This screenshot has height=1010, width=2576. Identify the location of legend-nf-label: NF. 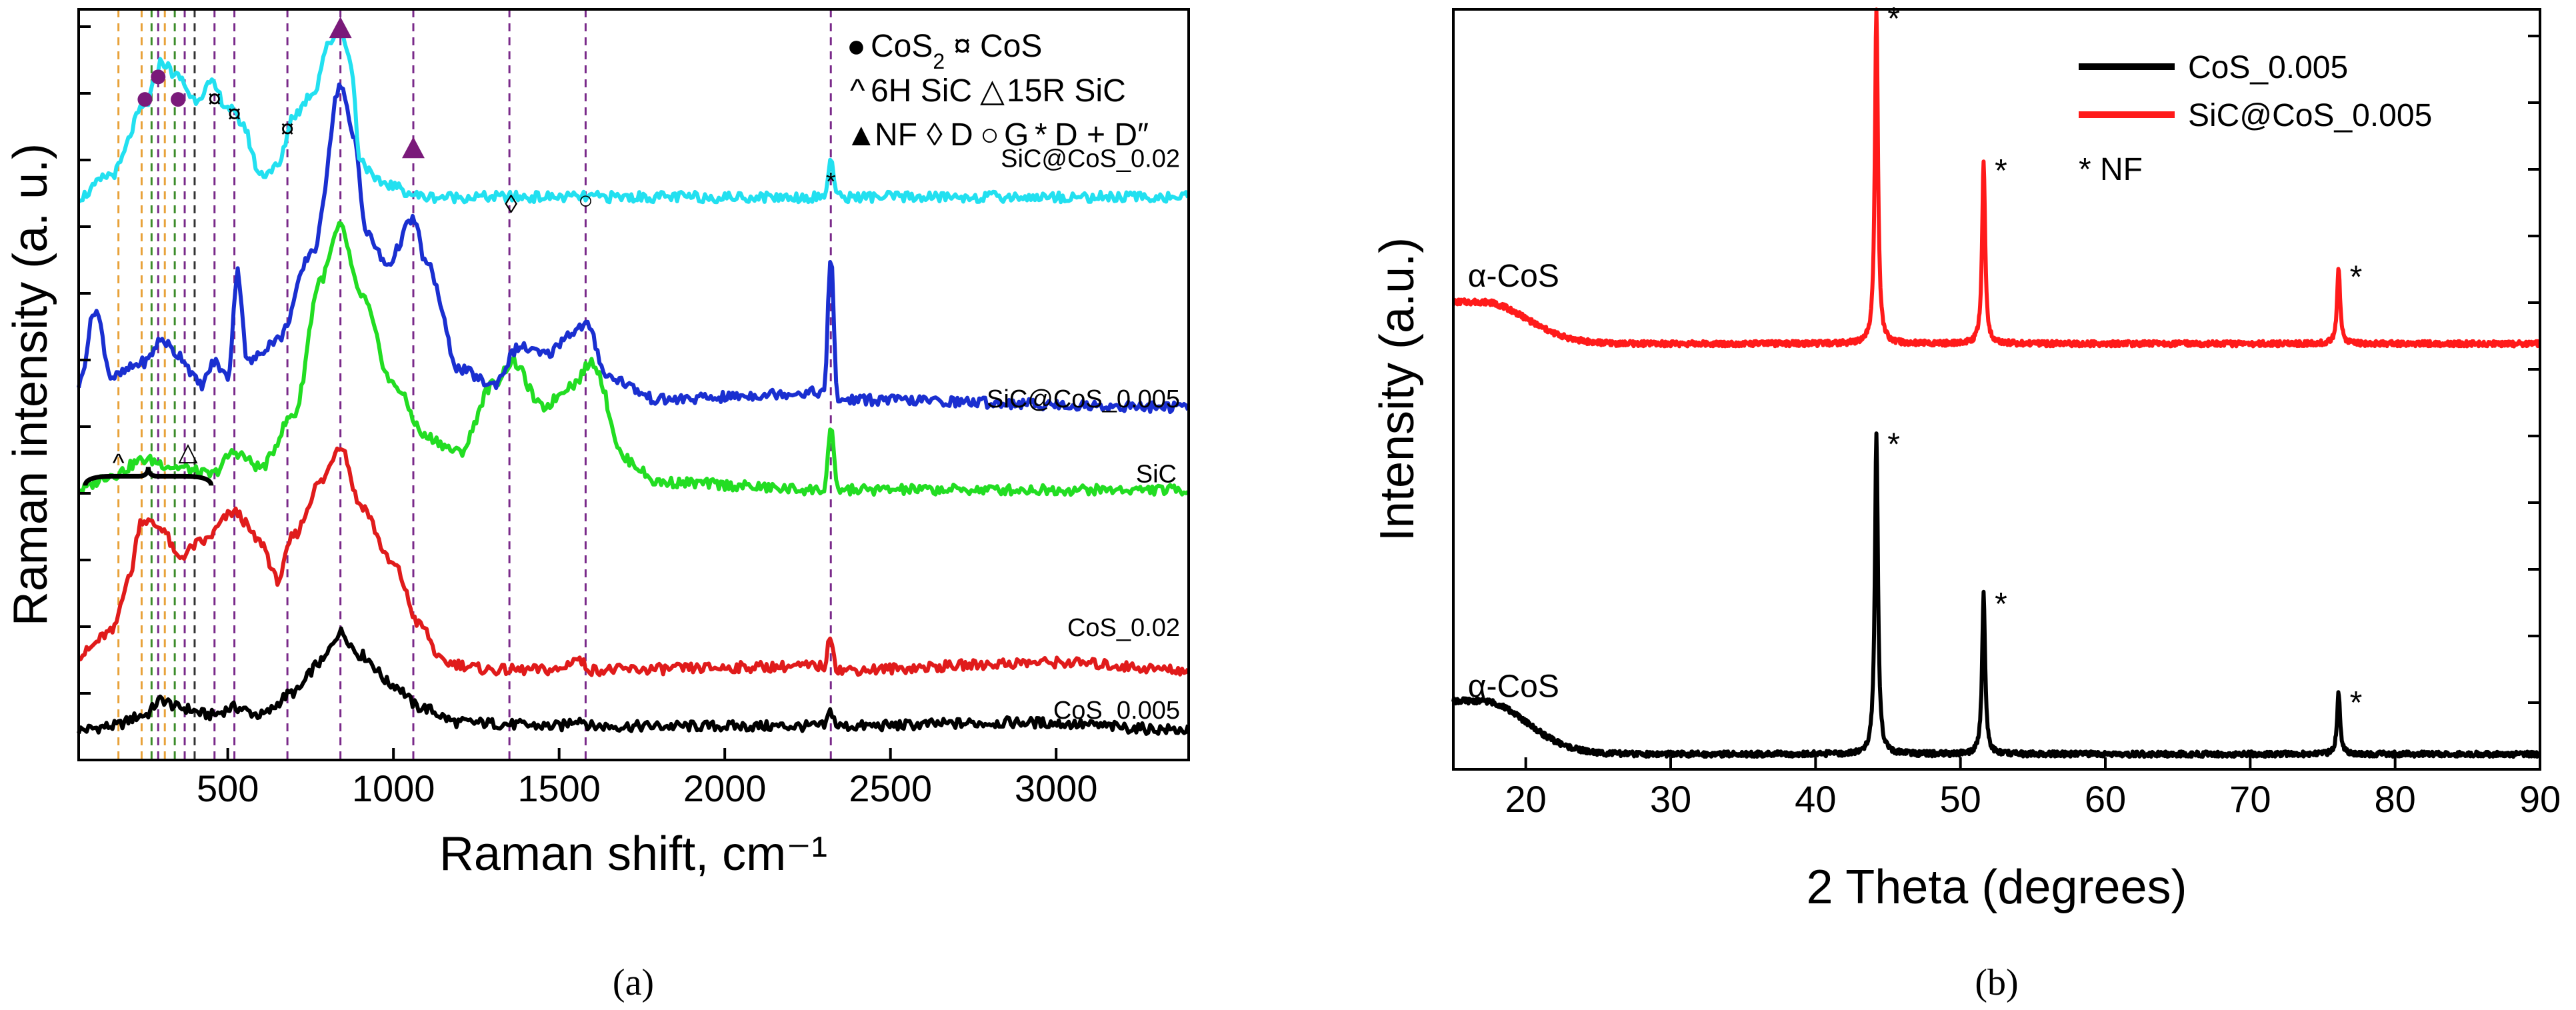
(896, 135).